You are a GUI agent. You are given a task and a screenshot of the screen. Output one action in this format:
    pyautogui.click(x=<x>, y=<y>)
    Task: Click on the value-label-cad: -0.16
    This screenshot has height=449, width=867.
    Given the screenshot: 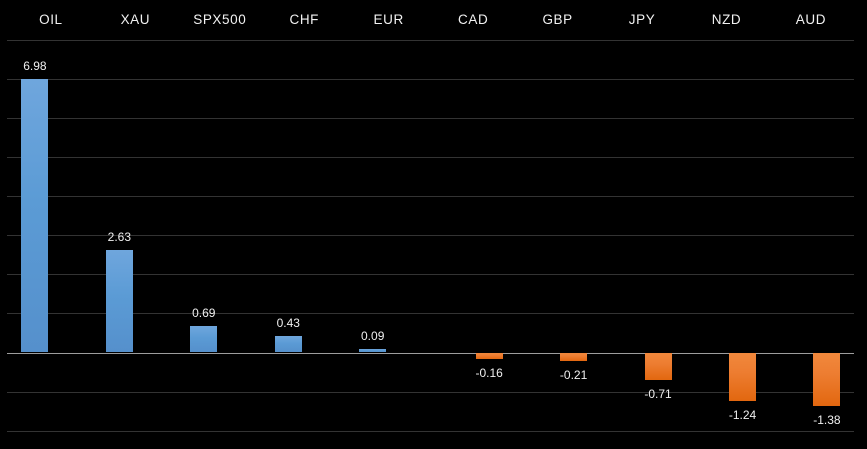 What is the action you would take?
    pyautogui.click(x=489, y=372)
    